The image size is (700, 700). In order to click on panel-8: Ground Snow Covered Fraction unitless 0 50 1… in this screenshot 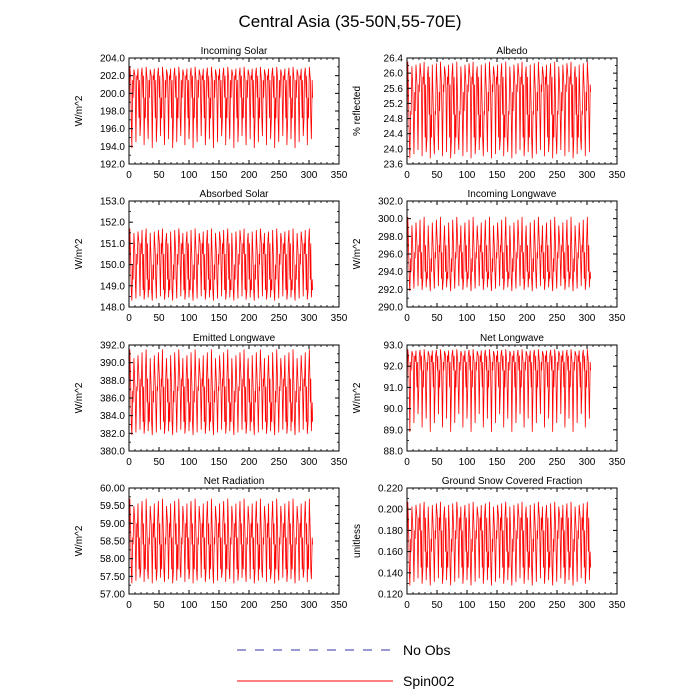, I will do `click(489, 543)`.